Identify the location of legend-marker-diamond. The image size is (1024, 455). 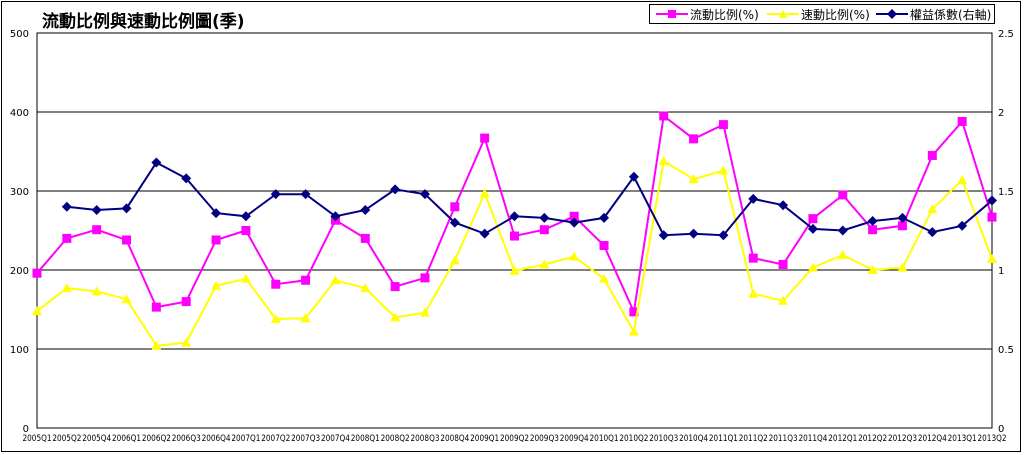
(892, 14).